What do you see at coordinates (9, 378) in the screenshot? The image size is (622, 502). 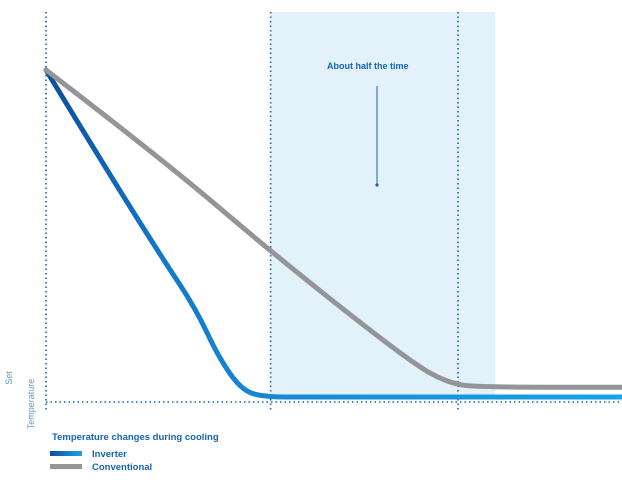 I see `y-axis-label-line-1: Set` at bounding box center [9, 378].